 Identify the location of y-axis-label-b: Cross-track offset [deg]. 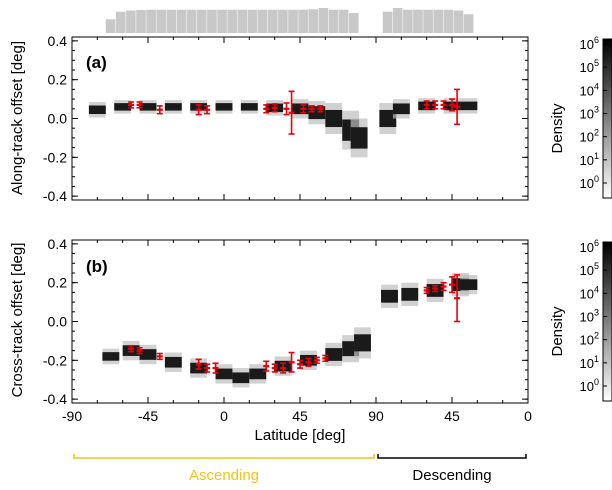
(17, 320).